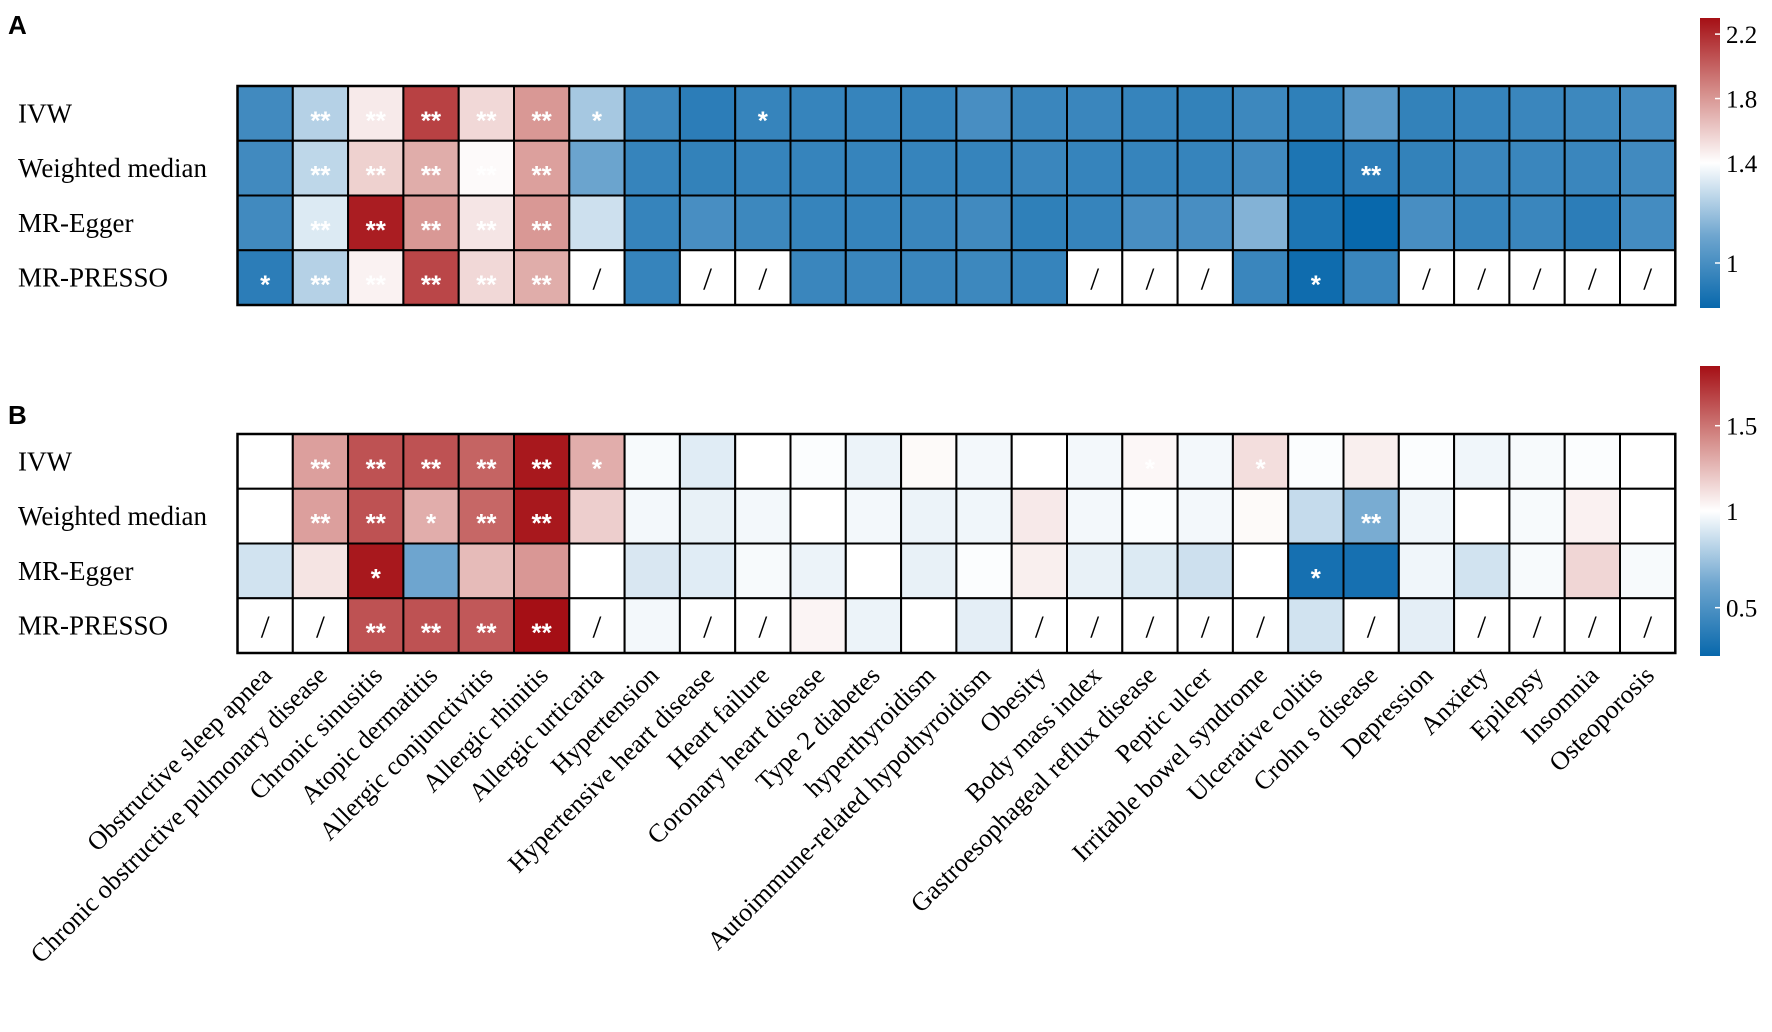 The width and height of the screenshot is (1772, 1032). I want to click on row-label: Weighted median, so click(113, 168).